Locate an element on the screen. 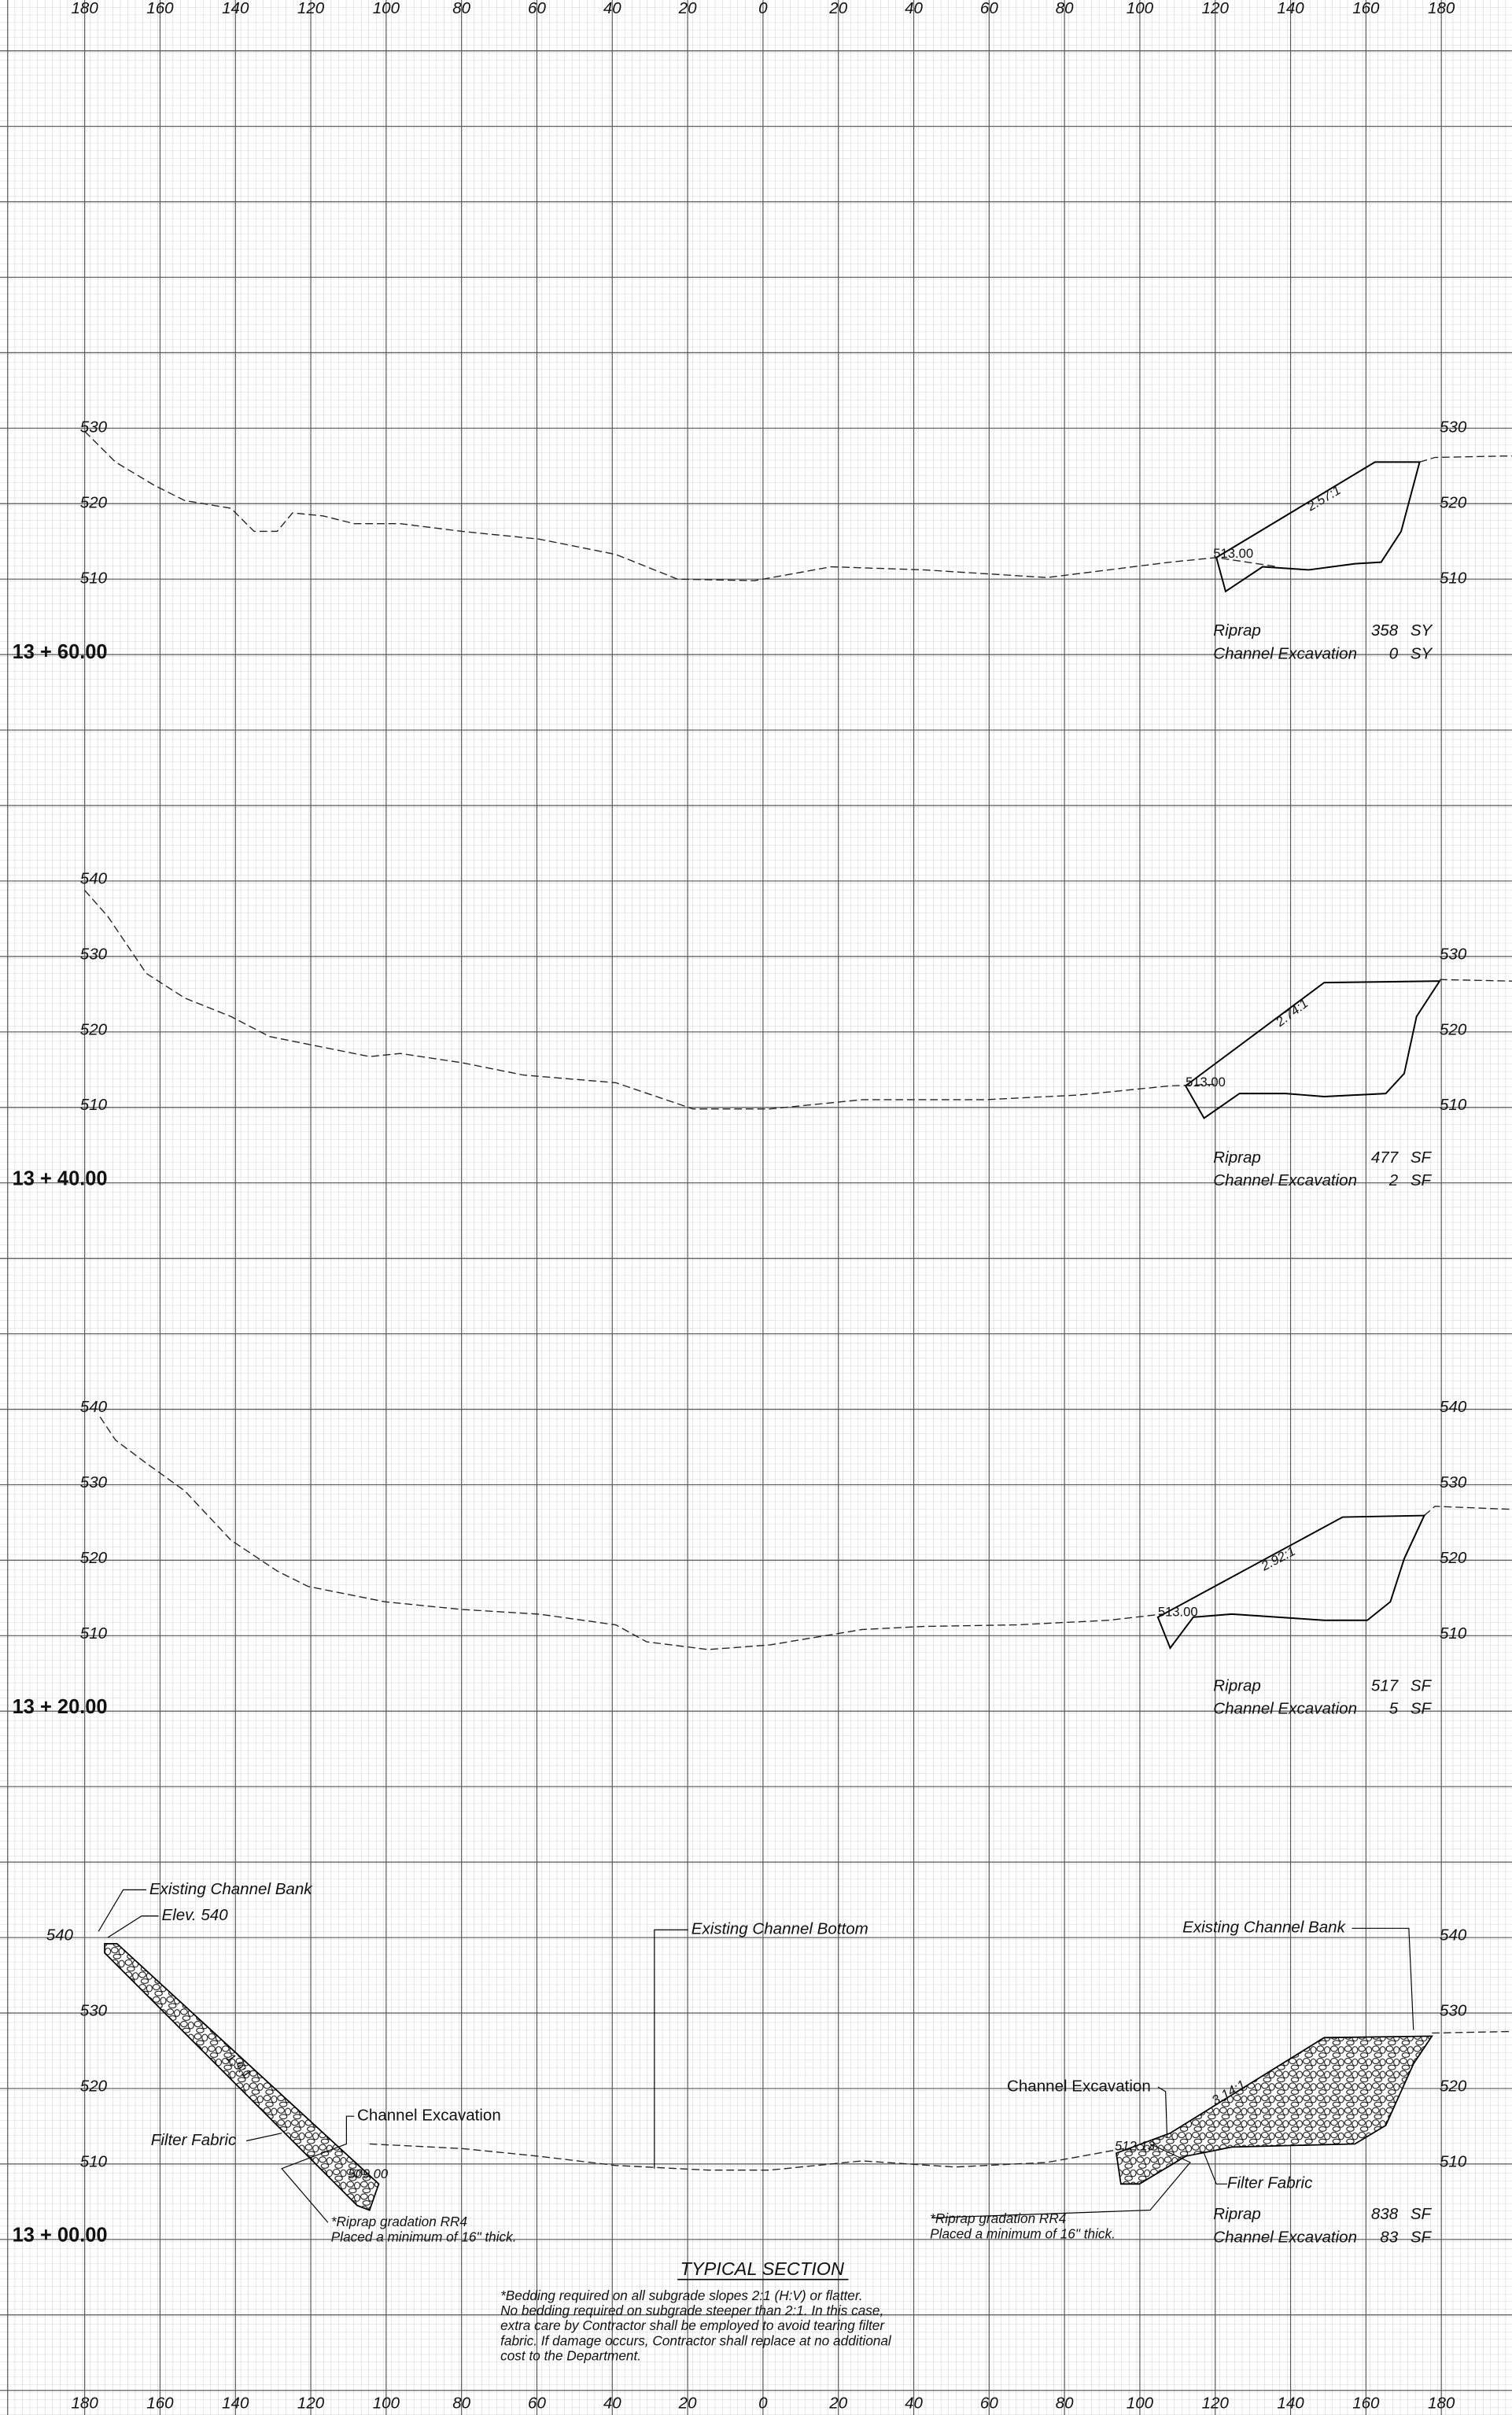  quantity-value: 838 is located at coordinates (1385, 2214).